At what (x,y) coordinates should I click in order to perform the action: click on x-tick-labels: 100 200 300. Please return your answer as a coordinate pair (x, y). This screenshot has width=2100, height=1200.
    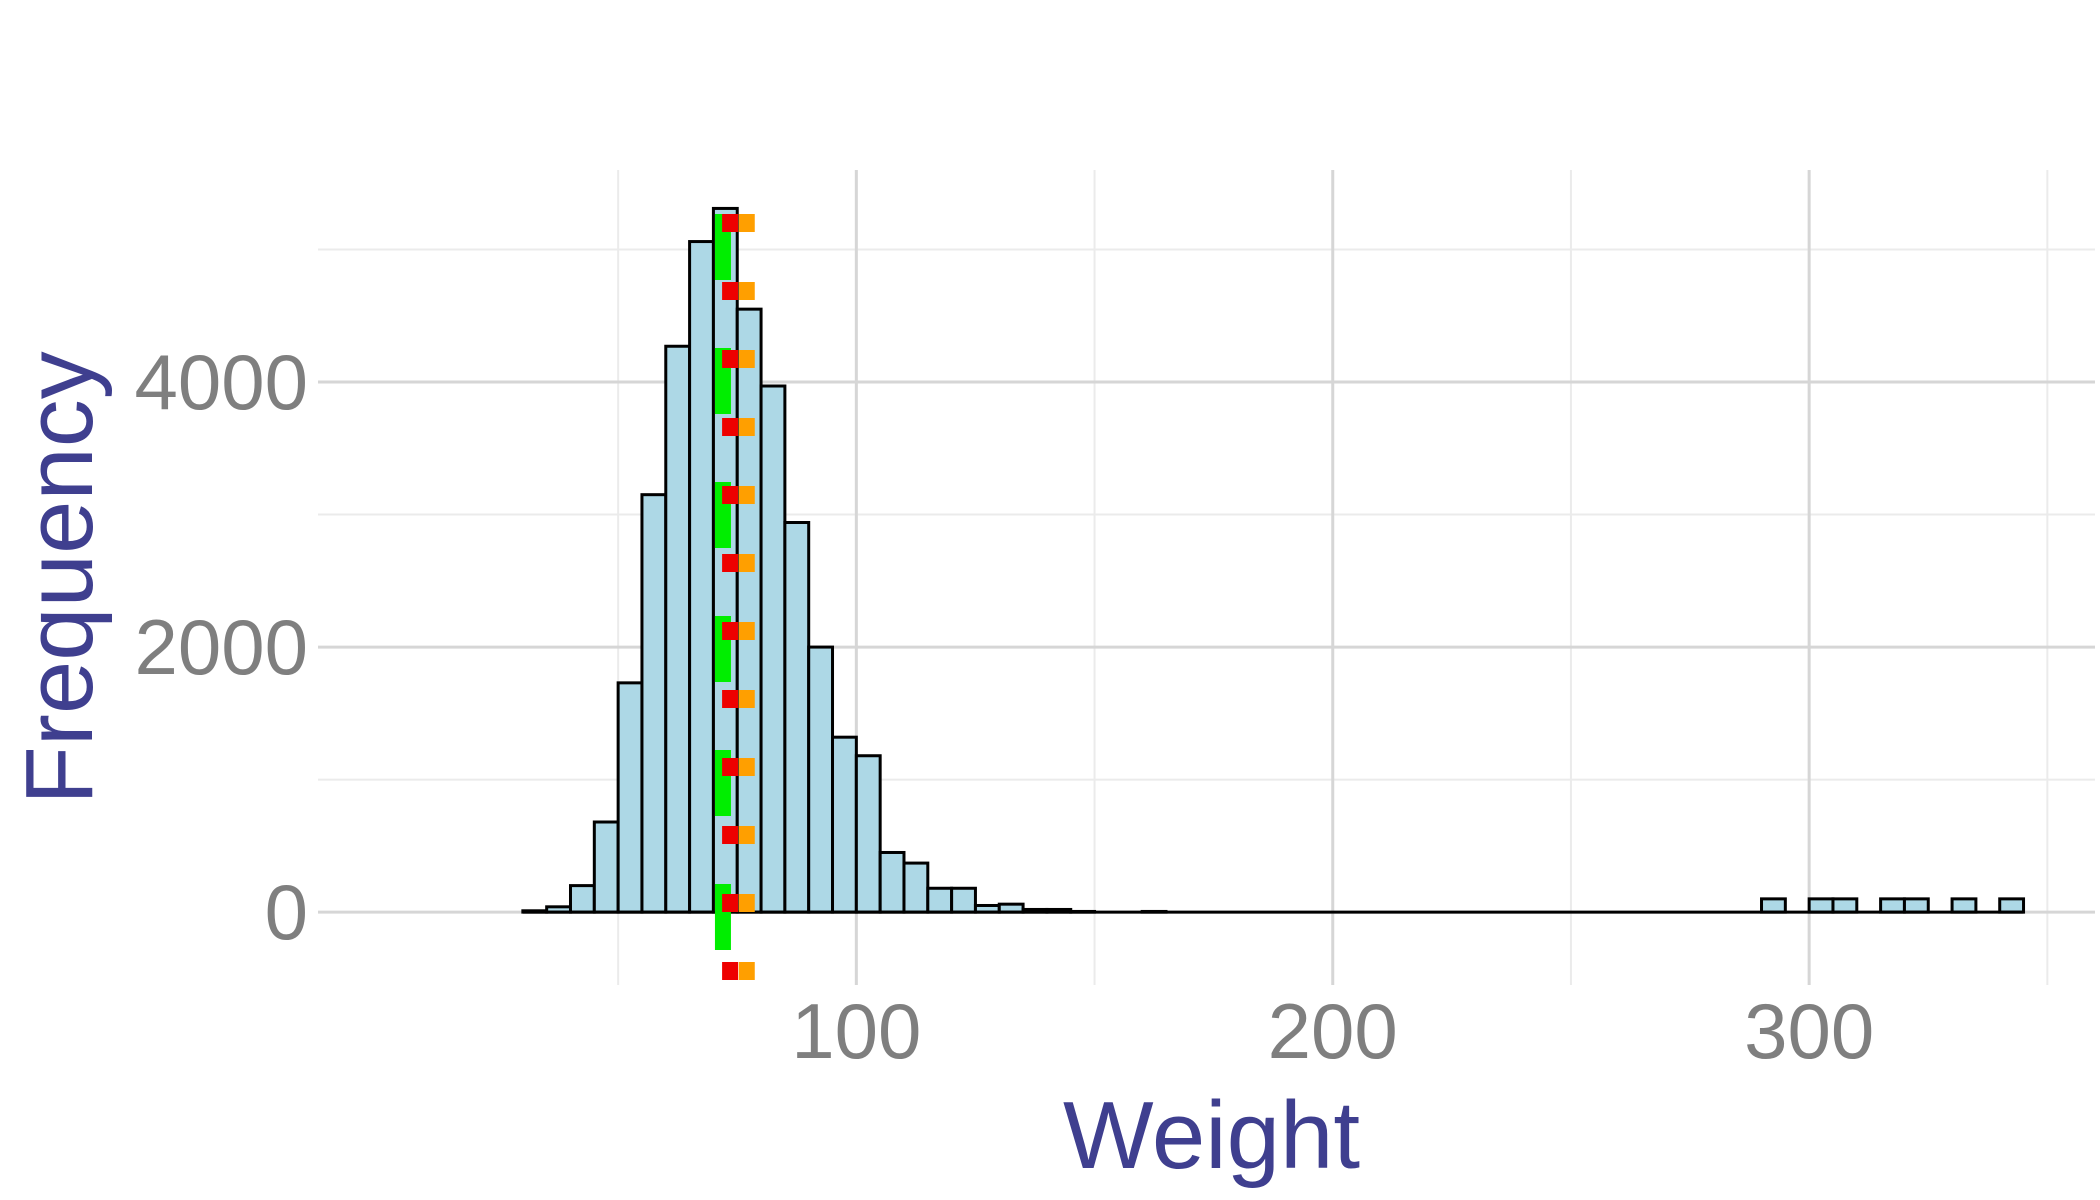
    Looking at the image, I should click on (1332, 1031).